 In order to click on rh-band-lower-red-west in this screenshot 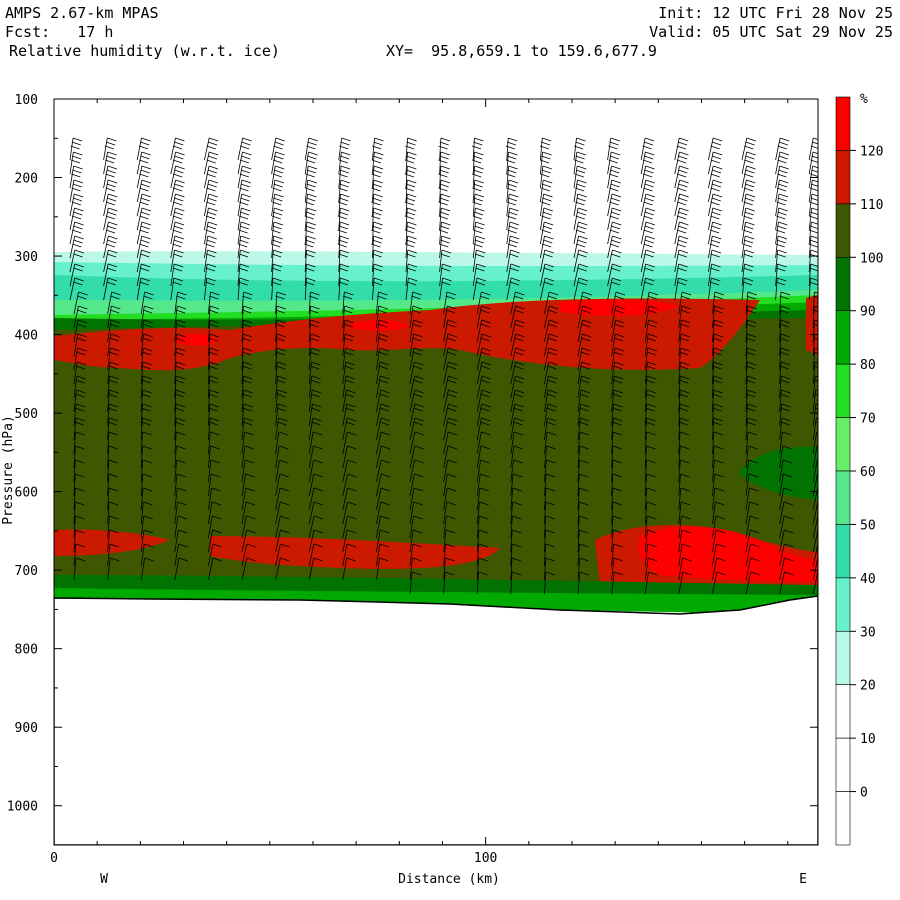, I will do `click(112, 542)`.